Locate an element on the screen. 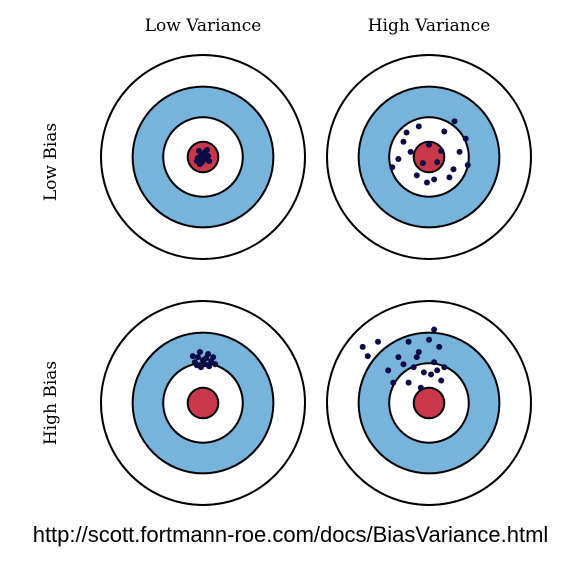 The height and width of the screenshot is (565, 581). target-low-bias-low-variance is located at coordinates (203, 157).